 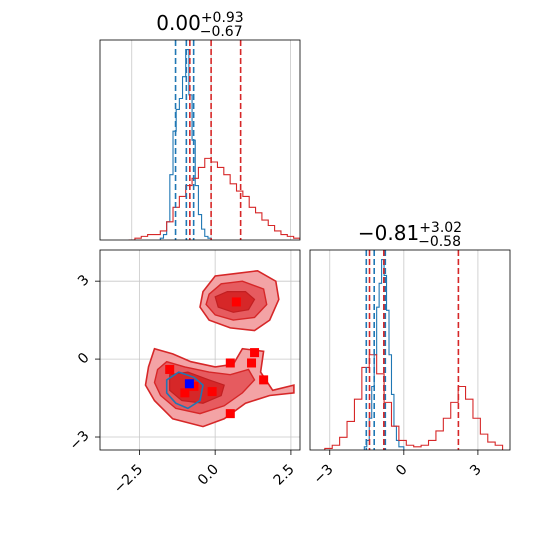 What do you see at coordinates (217, 358) in the screenshot?
I see `markers` at bounding box center [217, 358].